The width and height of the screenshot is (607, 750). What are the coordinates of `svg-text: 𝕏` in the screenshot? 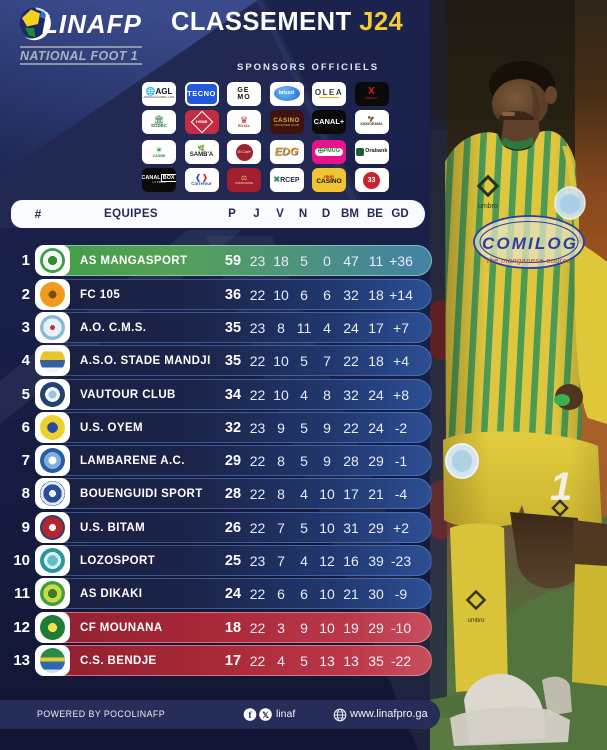 It's located at (266, 715).